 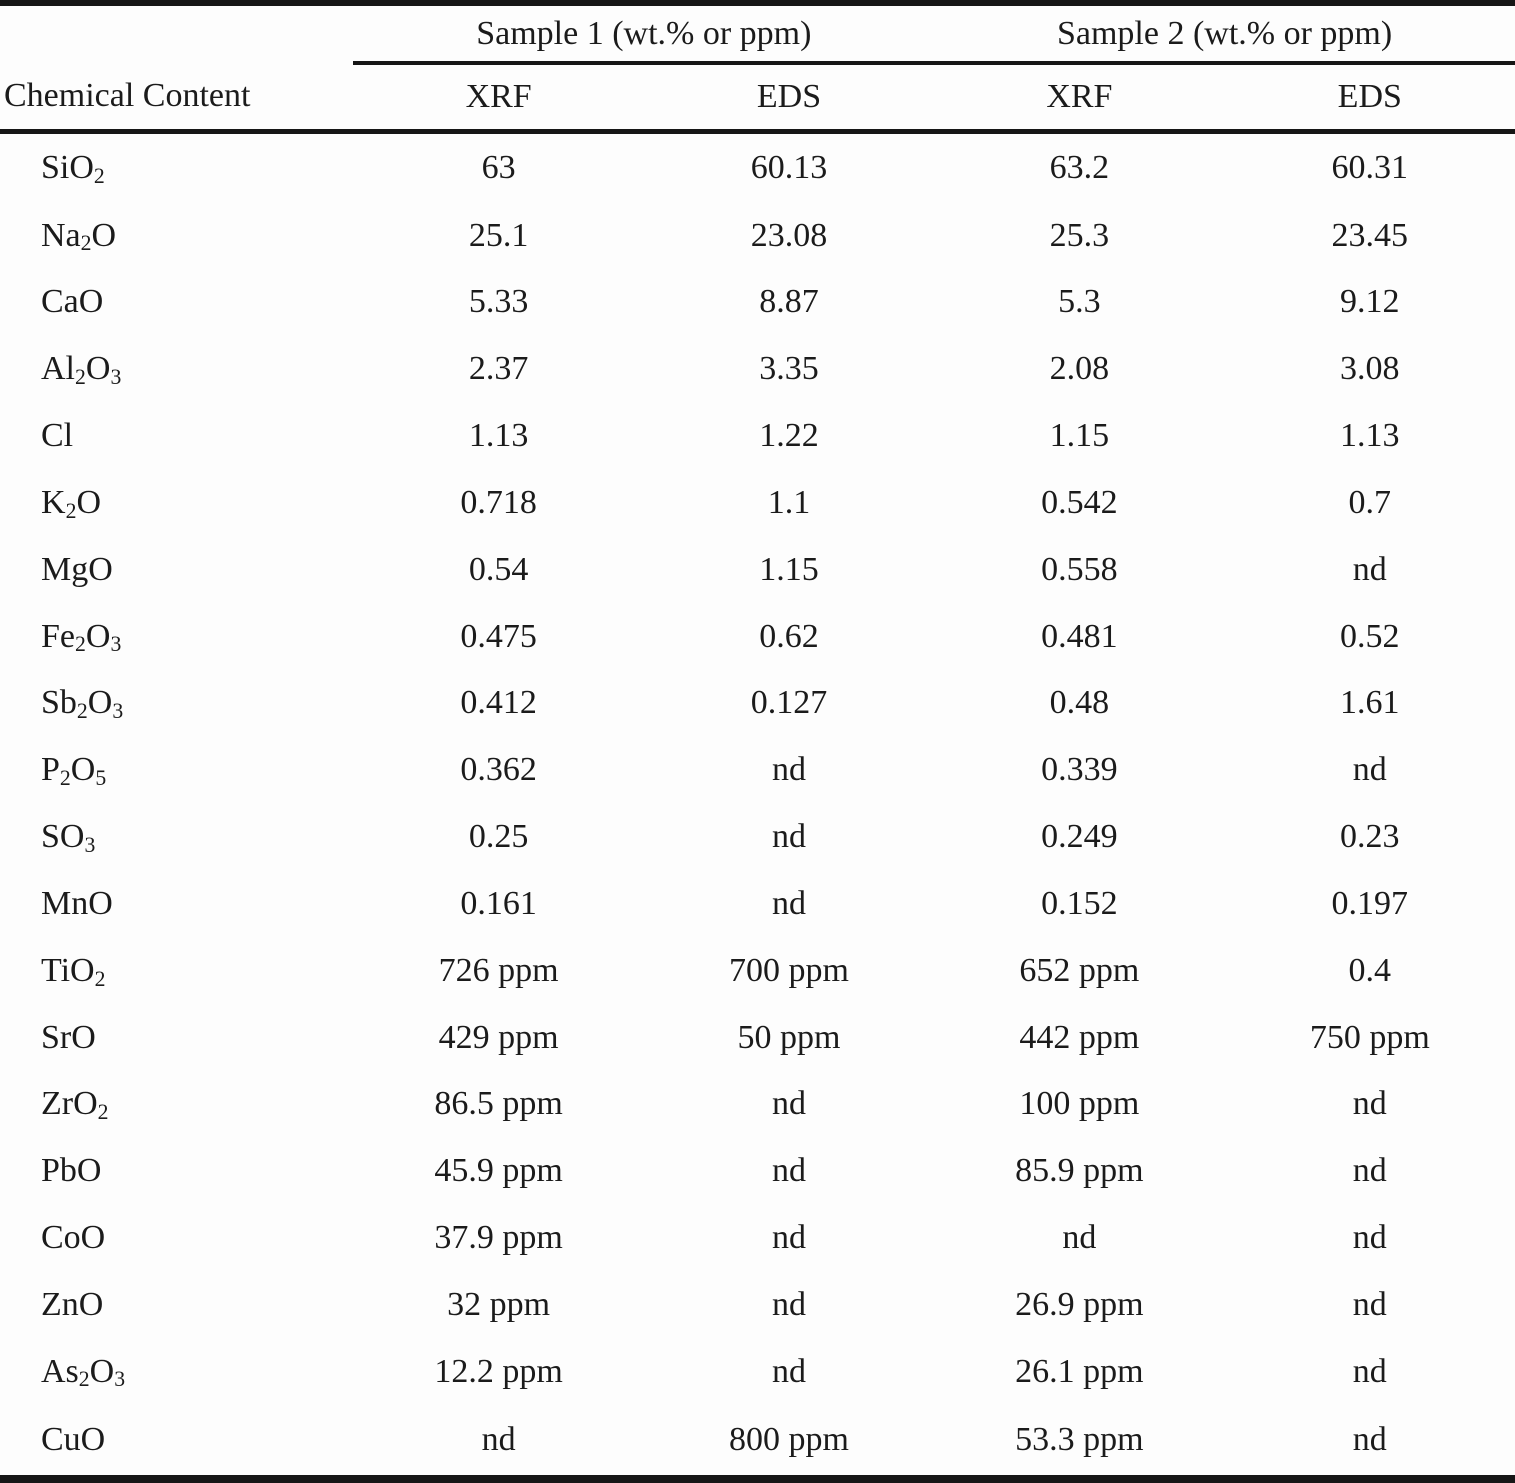 I want to click on measurement-value-cell: 800 ppm, so click(x=789, y=1440).